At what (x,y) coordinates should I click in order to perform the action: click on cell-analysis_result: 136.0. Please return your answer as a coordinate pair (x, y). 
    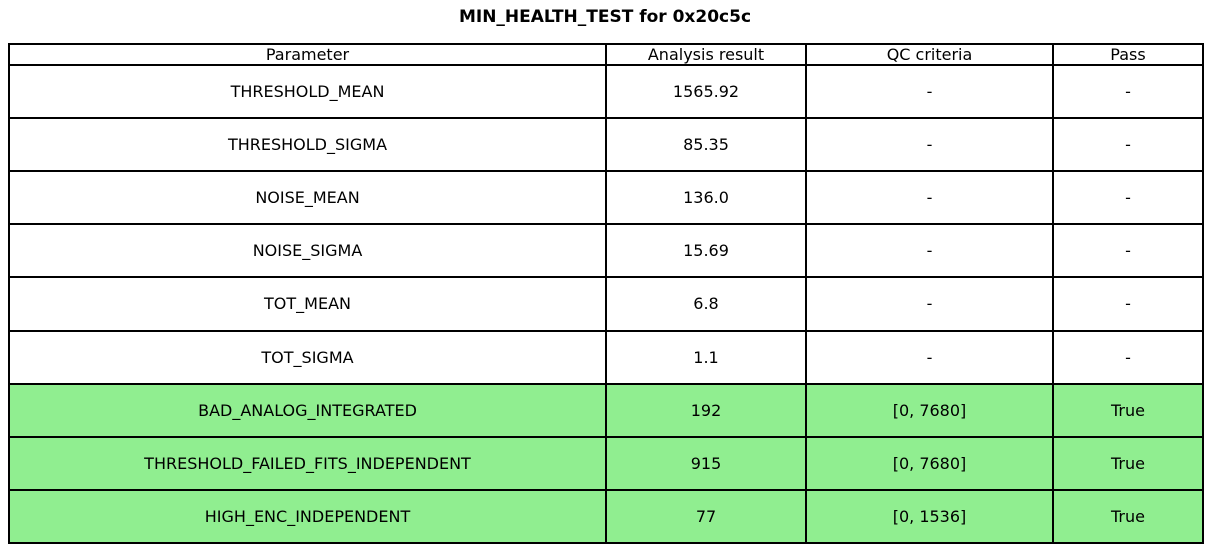
    Looking at the image, I should click on (706, 198).